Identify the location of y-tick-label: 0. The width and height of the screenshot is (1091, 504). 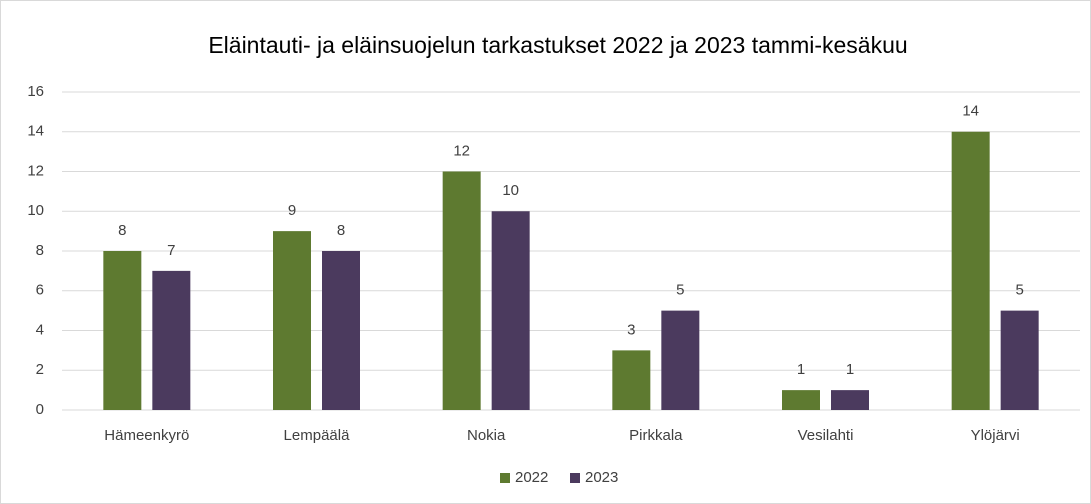
(40, 409).